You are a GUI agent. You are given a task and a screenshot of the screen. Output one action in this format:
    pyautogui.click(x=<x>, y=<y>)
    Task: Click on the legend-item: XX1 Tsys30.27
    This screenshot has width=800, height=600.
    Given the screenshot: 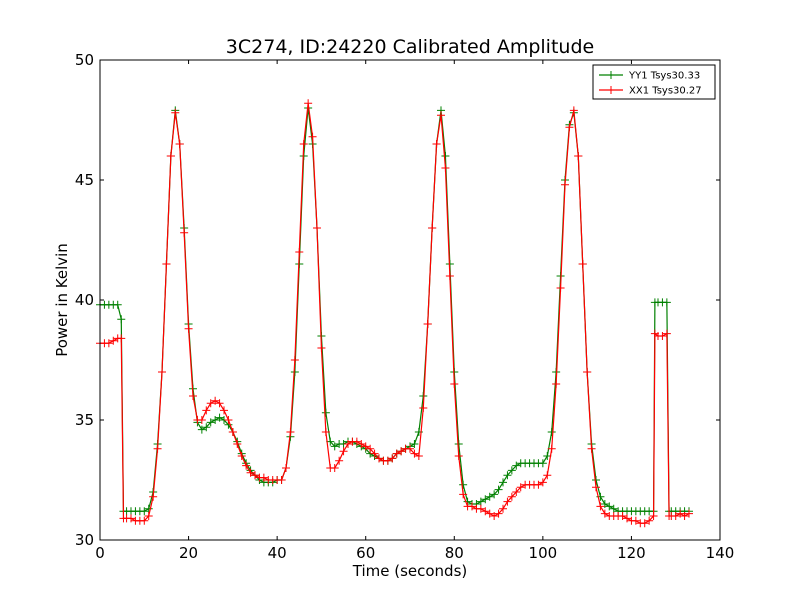 What is the action you would take?
    pyautogui.click(x=650, y=91)
    